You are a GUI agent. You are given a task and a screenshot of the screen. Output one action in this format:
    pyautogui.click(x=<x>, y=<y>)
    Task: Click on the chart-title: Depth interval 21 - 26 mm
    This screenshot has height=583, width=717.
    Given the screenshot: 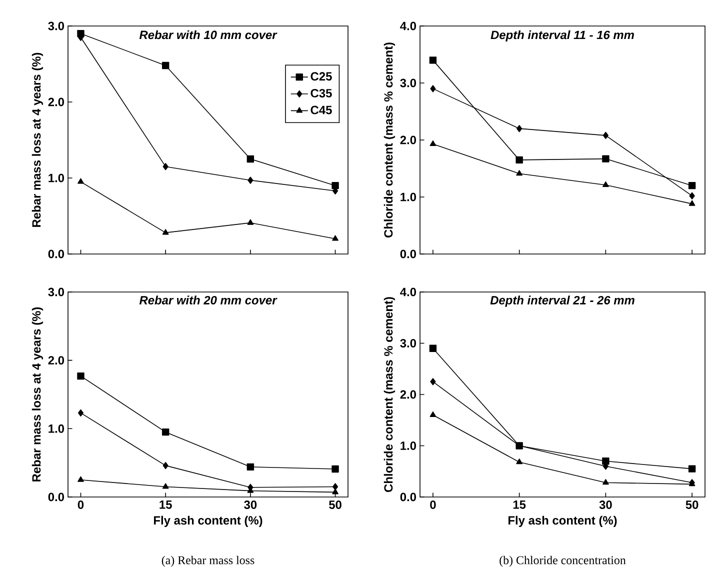 What is the action you would take?
    pyautogui.click(x=562, y=301)
    